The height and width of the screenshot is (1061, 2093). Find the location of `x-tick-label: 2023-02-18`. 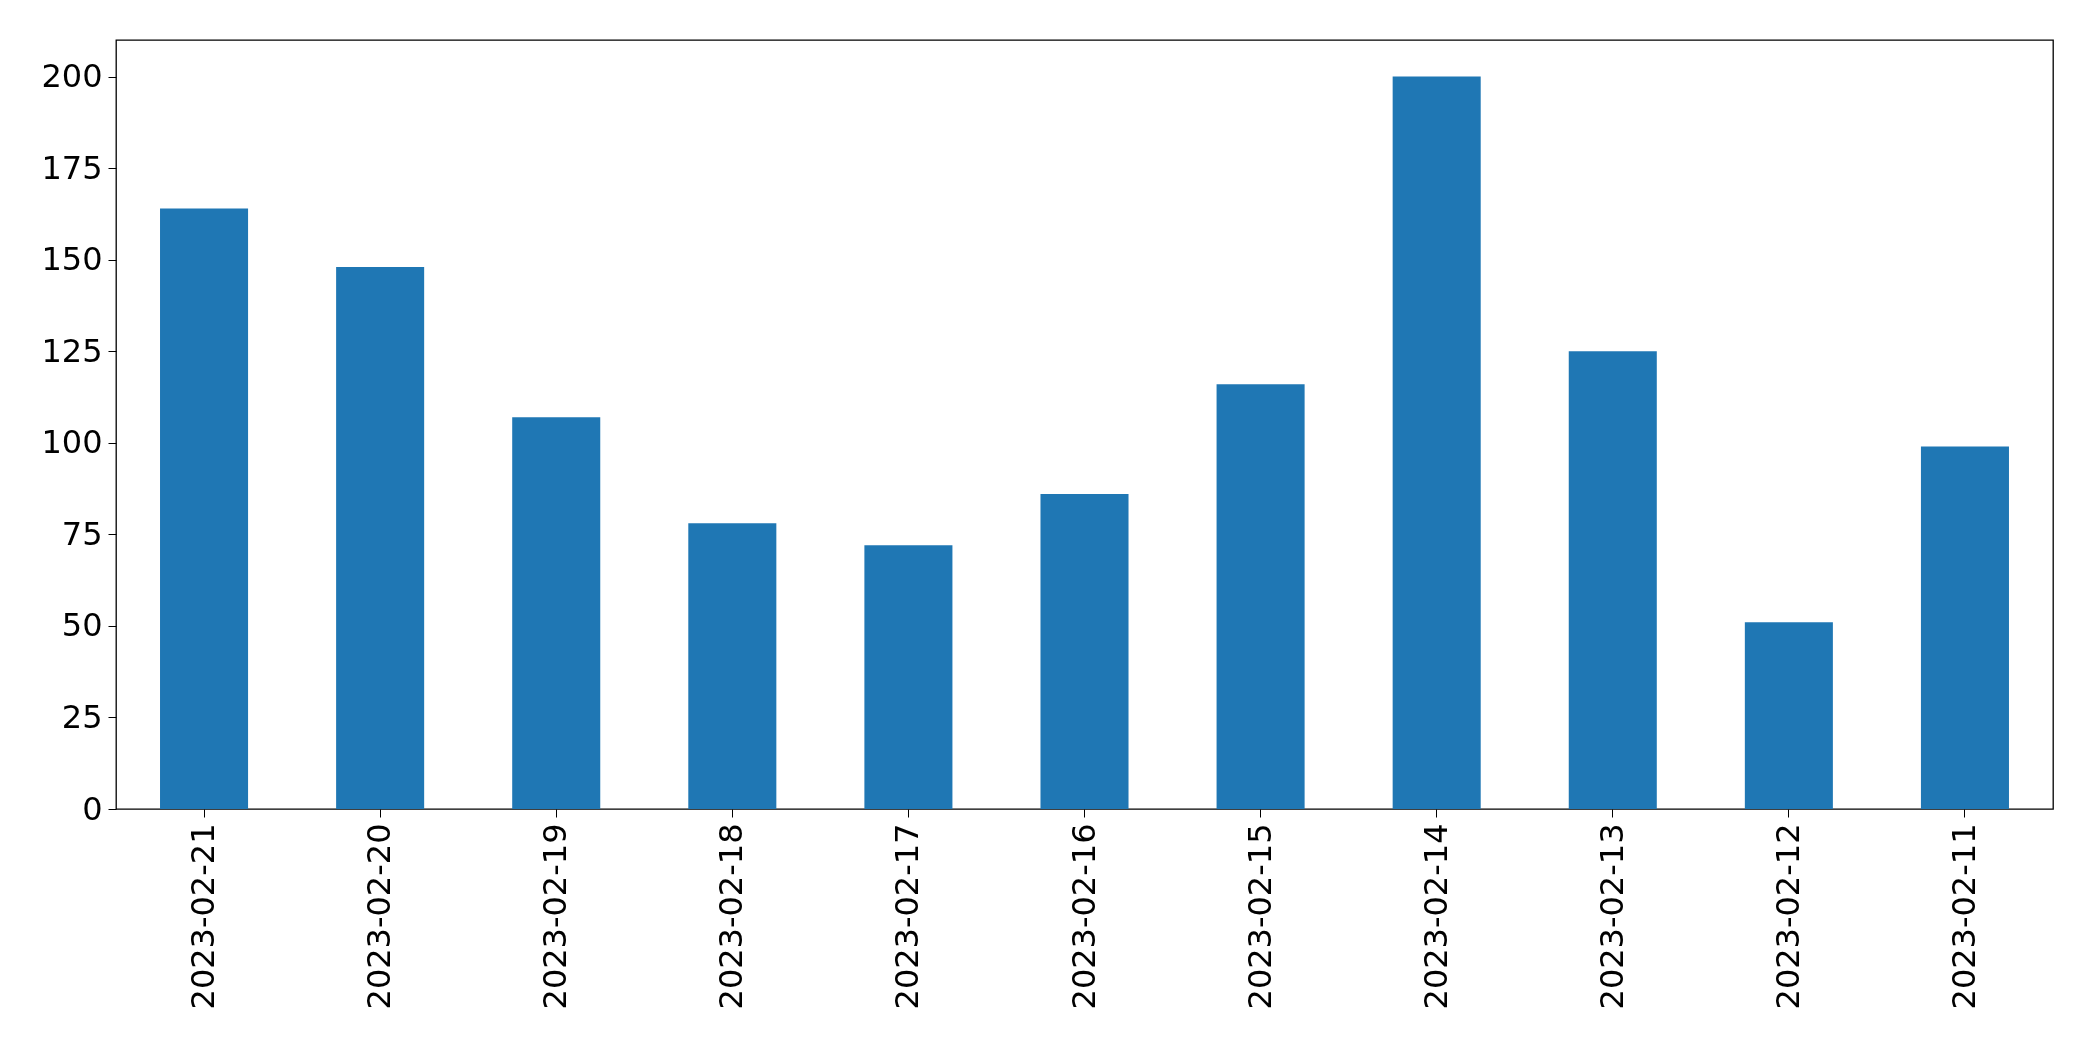

x-tick-label: 2023-02-18 is located at coordinates (731, 916).